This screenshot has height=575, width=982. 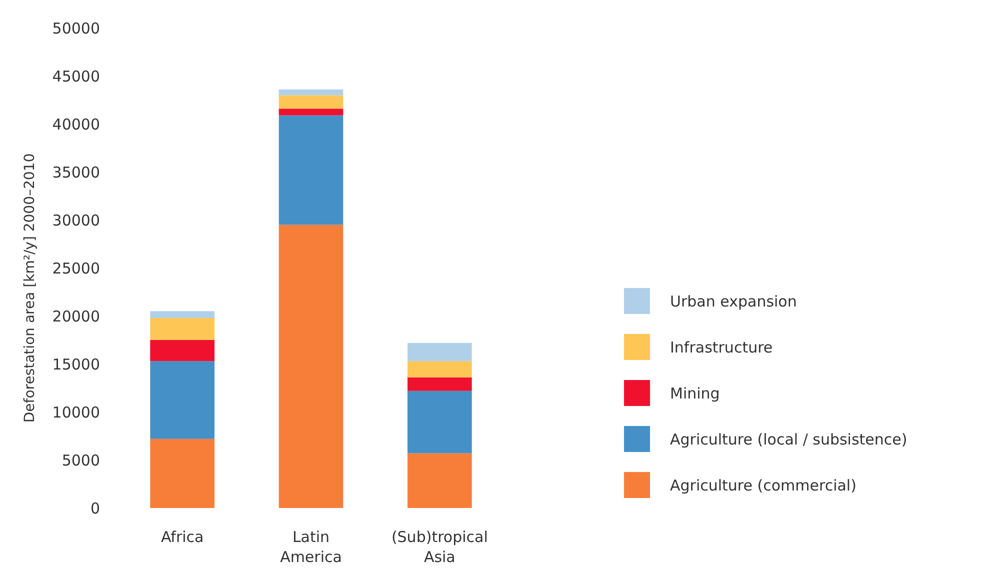 I want to click on x-tick-label: (Sub)tropical Asia, so click(x=439, y=547).